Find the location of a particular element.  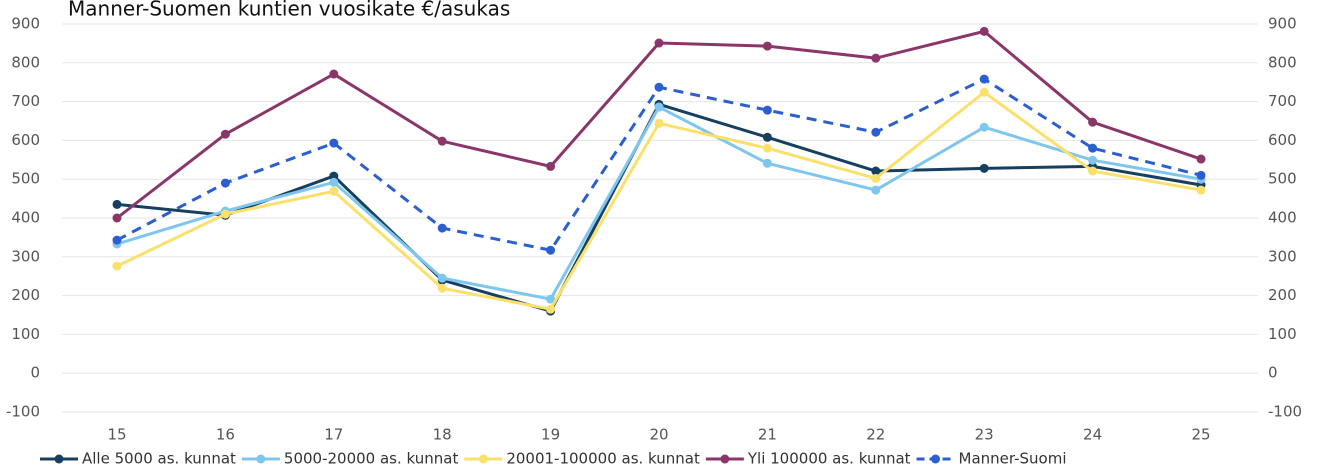

y2-tick-label: 300 is located at coordinates (1282, 256).